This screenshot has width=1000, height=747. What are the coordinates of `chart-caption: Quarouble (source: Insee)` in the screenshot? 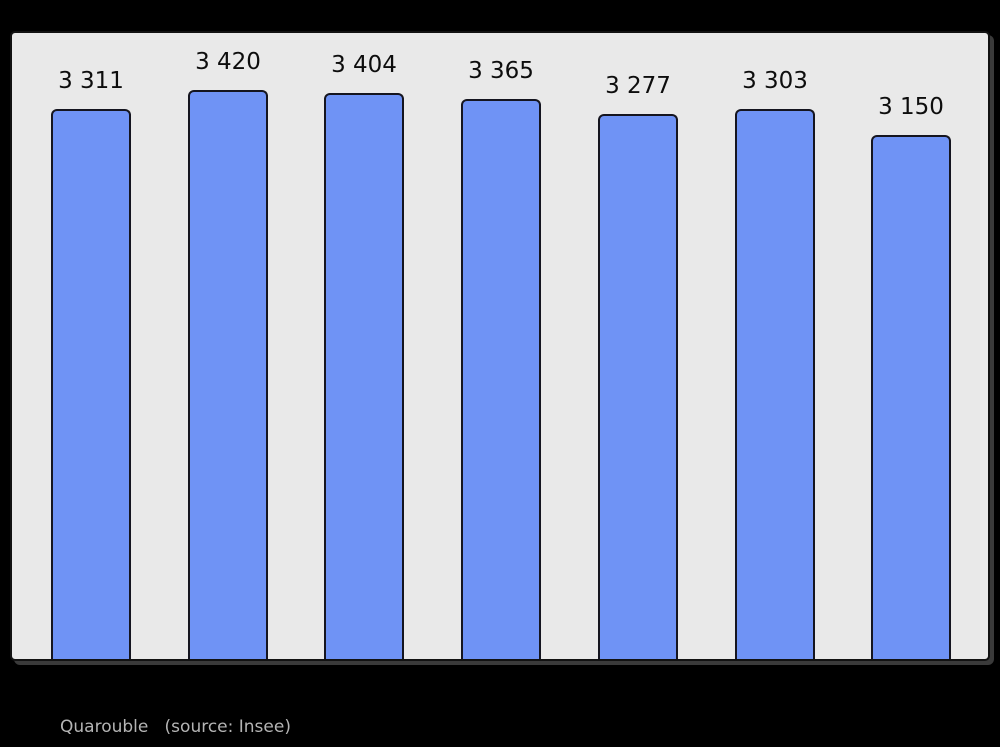 It's located at (175, 727).